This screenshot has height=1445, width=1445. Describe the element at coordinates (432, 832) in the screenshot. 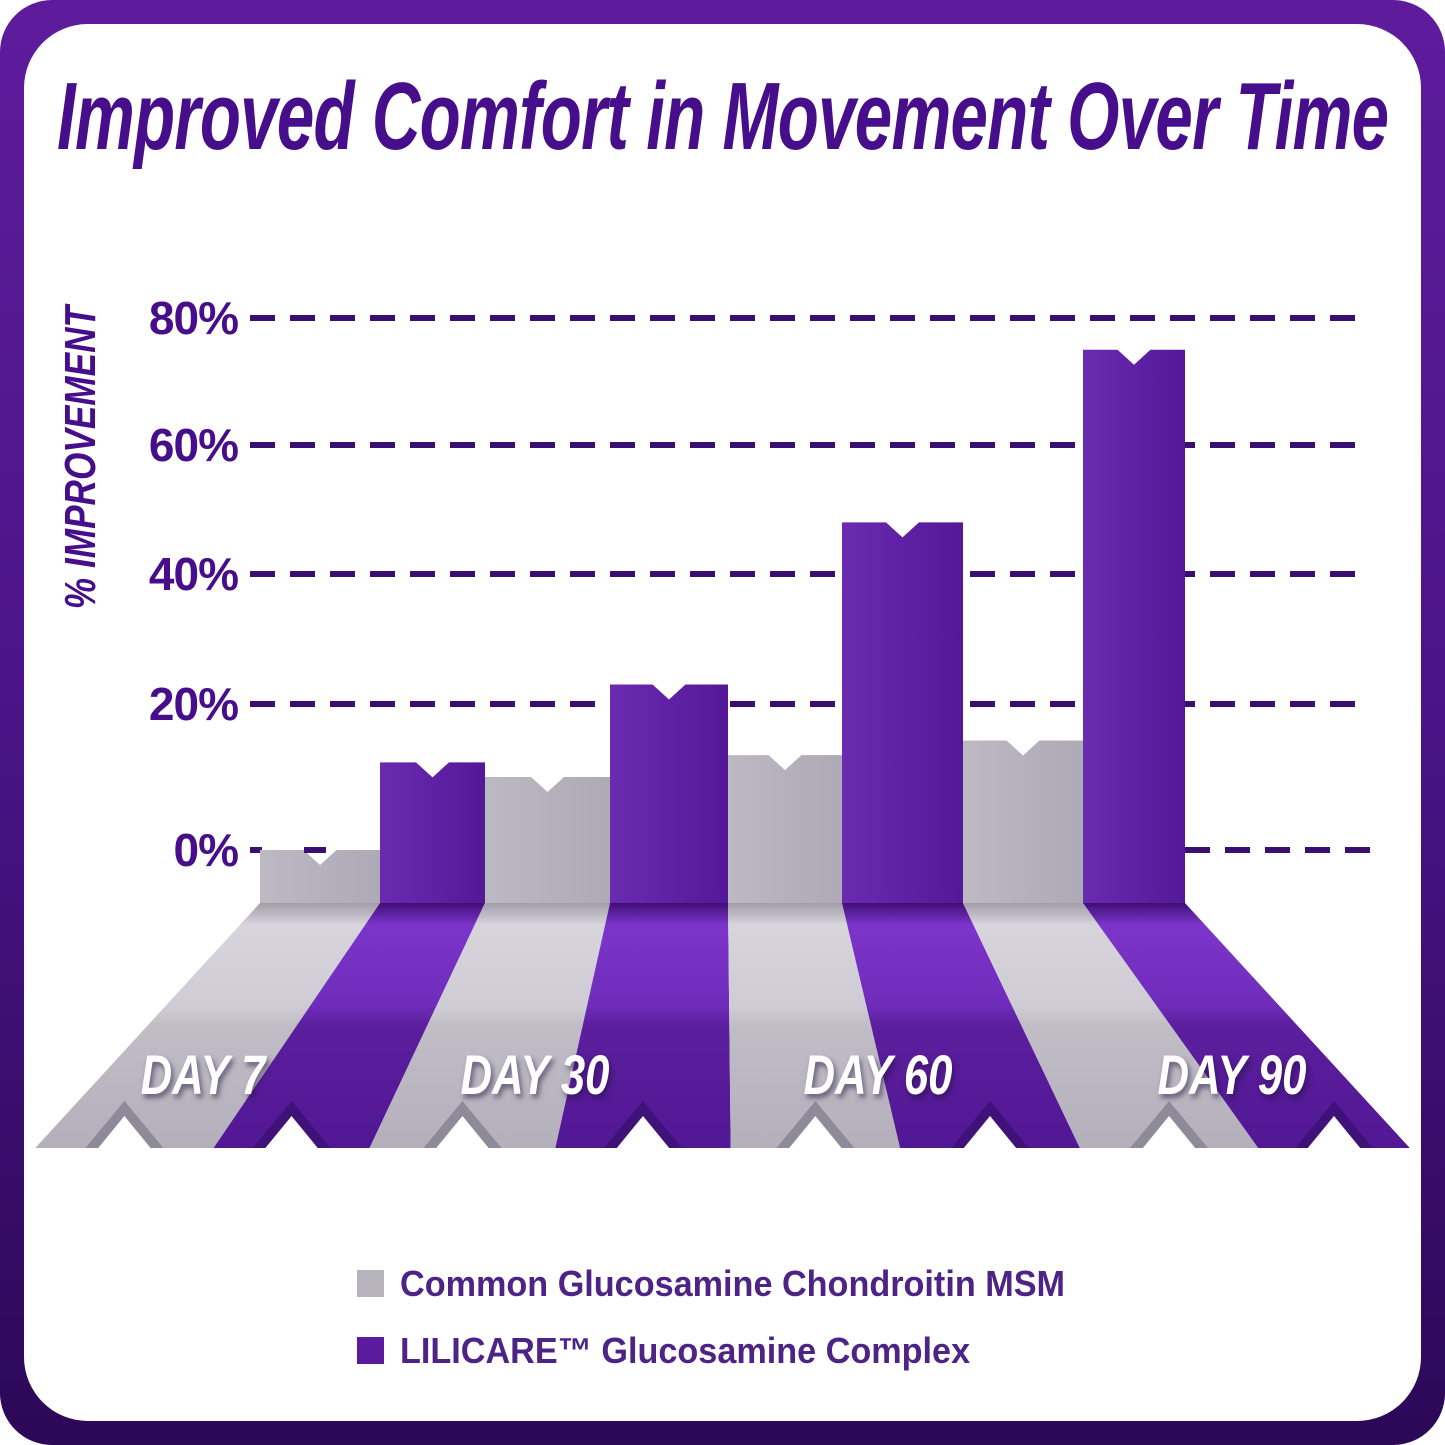

I see `bar-lilicare-DAY 7` at that location.